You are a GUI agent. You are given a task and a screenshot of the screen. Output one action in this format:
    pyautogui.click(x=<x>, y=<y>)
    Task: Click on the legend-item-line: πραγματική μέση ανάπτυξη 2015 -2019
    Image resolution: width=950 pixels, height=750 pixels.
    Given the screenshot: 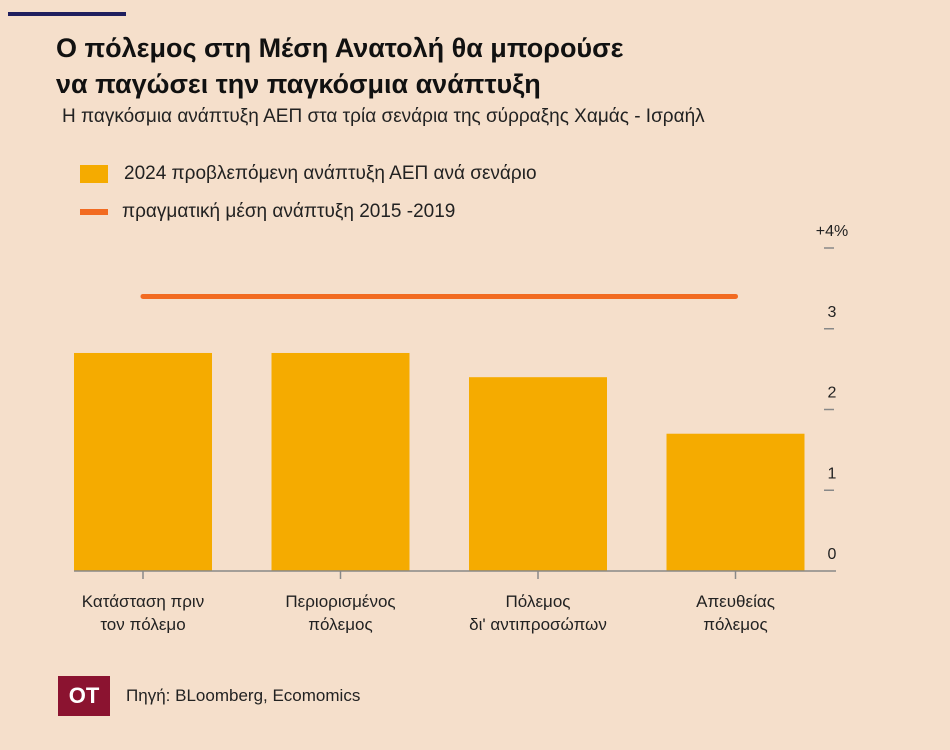 What is the action you would take?
    pyautogui.click(x=308, y=212)
    